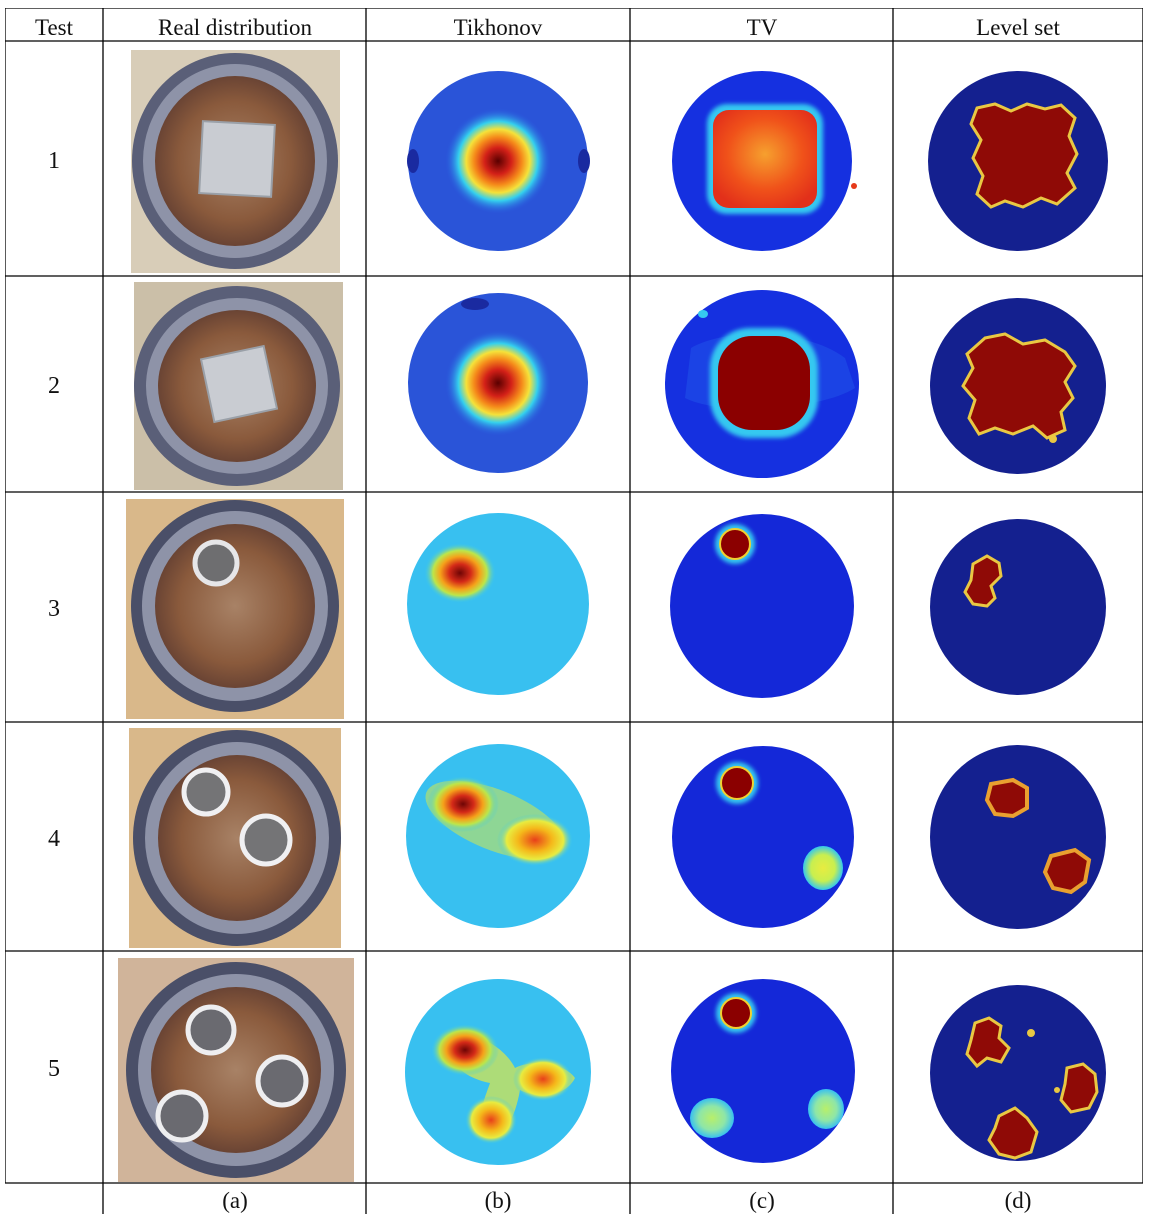  I want to click on sublabel-b: (b), so click(498, 1200).